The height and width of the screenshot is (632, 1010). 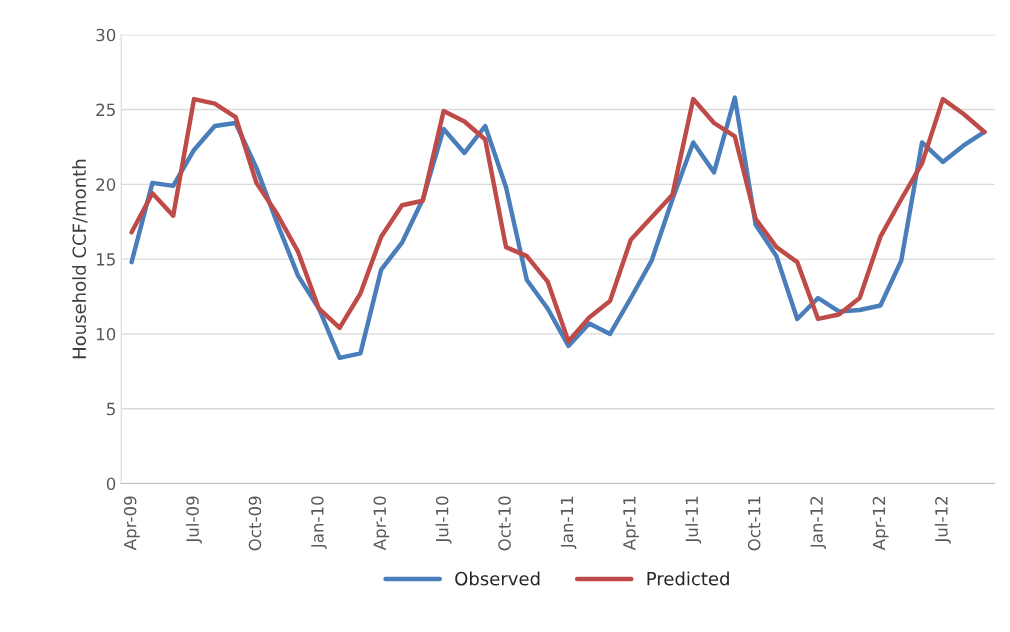 What do you see at coordinates (754, 523) in the screenshot?
I see `x-tick-label: Oct-11` at bounding box center [754, 523].